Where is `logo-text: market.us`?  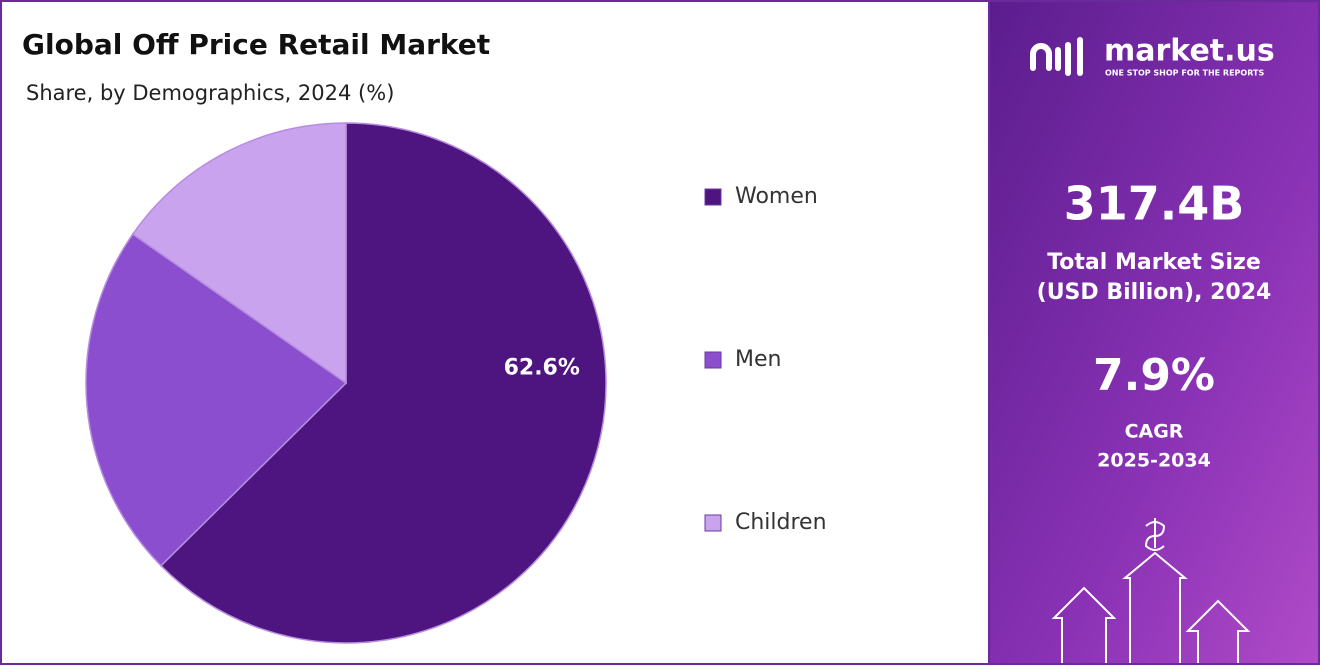
logo-text: market.us is located at coordinates (1189, 51).